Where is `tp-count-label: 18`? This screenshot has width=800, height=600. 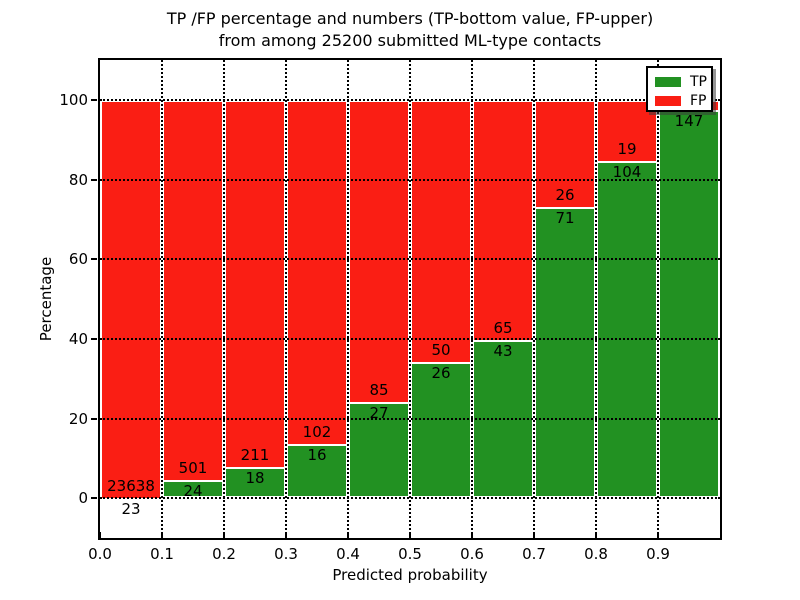 tp-count-label: 18 is located at coordinates (255, 477).